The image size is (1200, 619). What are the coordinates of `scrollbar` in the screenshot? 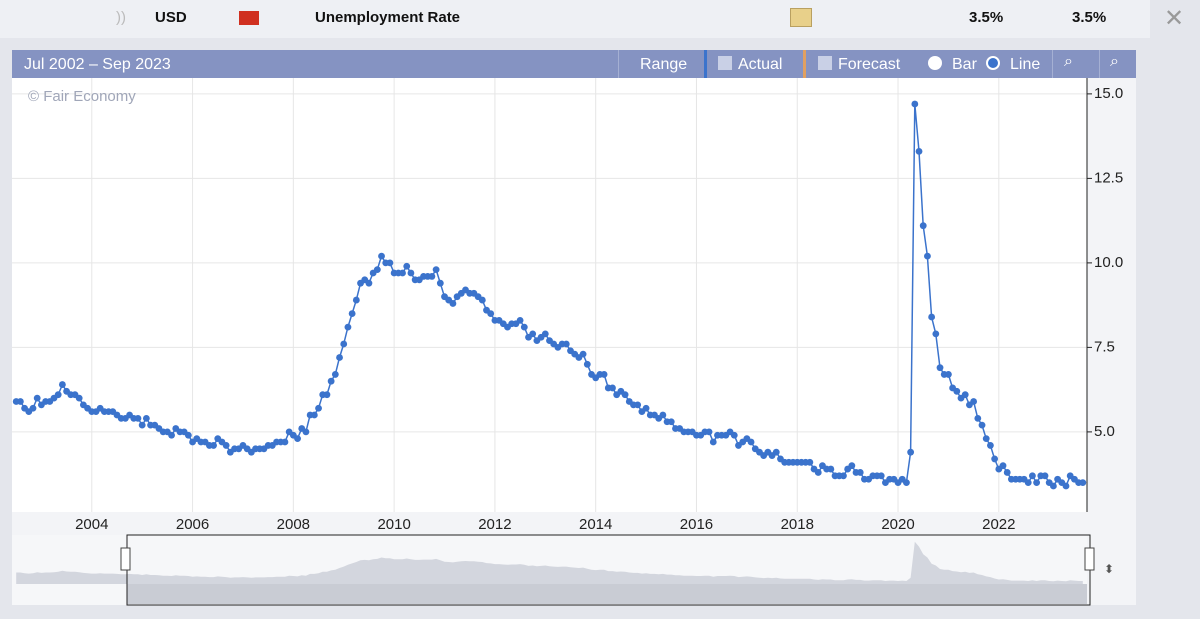 It's located at (607, 594).